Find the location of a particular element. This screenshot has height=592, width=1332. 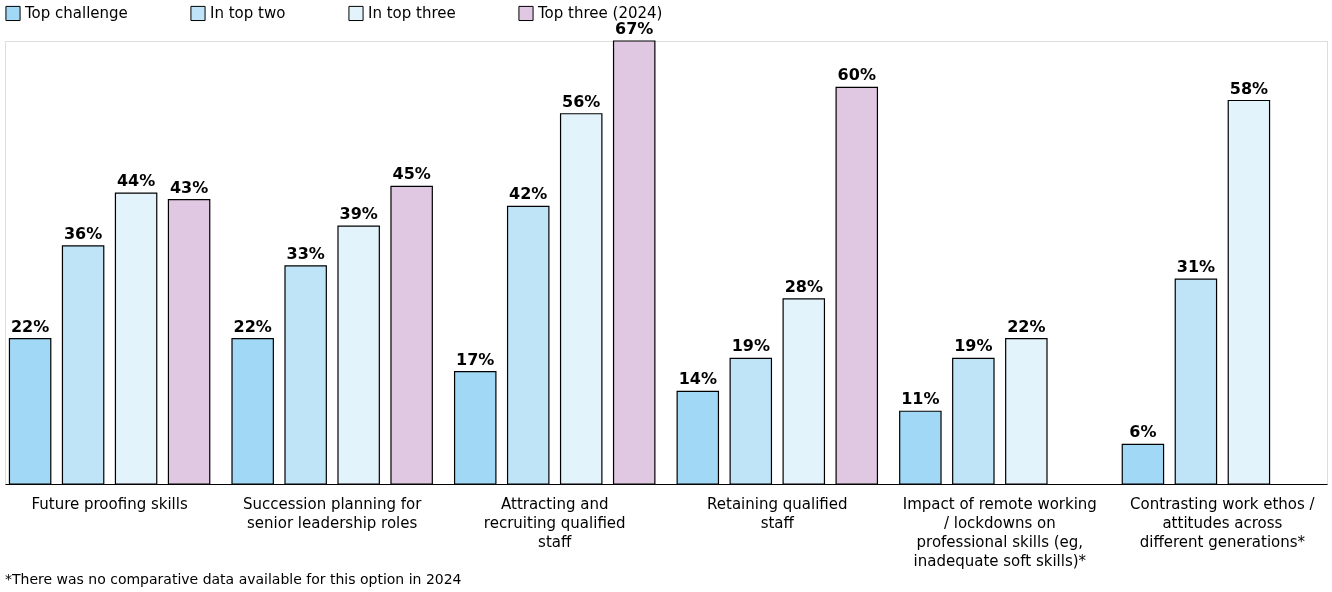

legend-label: In top two is located at coordinates (248, 13).